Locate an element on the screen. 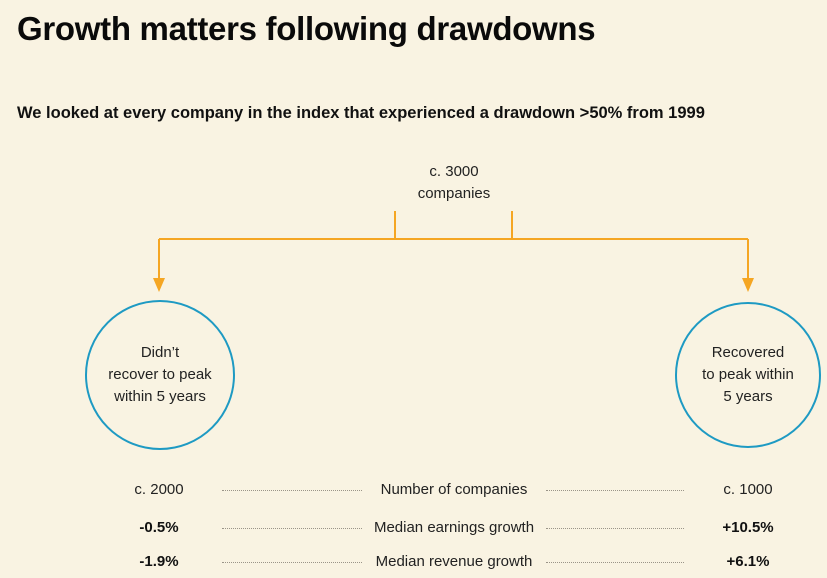 This screenshot has width=827, height=578. recovered-line-1: Recovered is located at coordinates (748, 352).